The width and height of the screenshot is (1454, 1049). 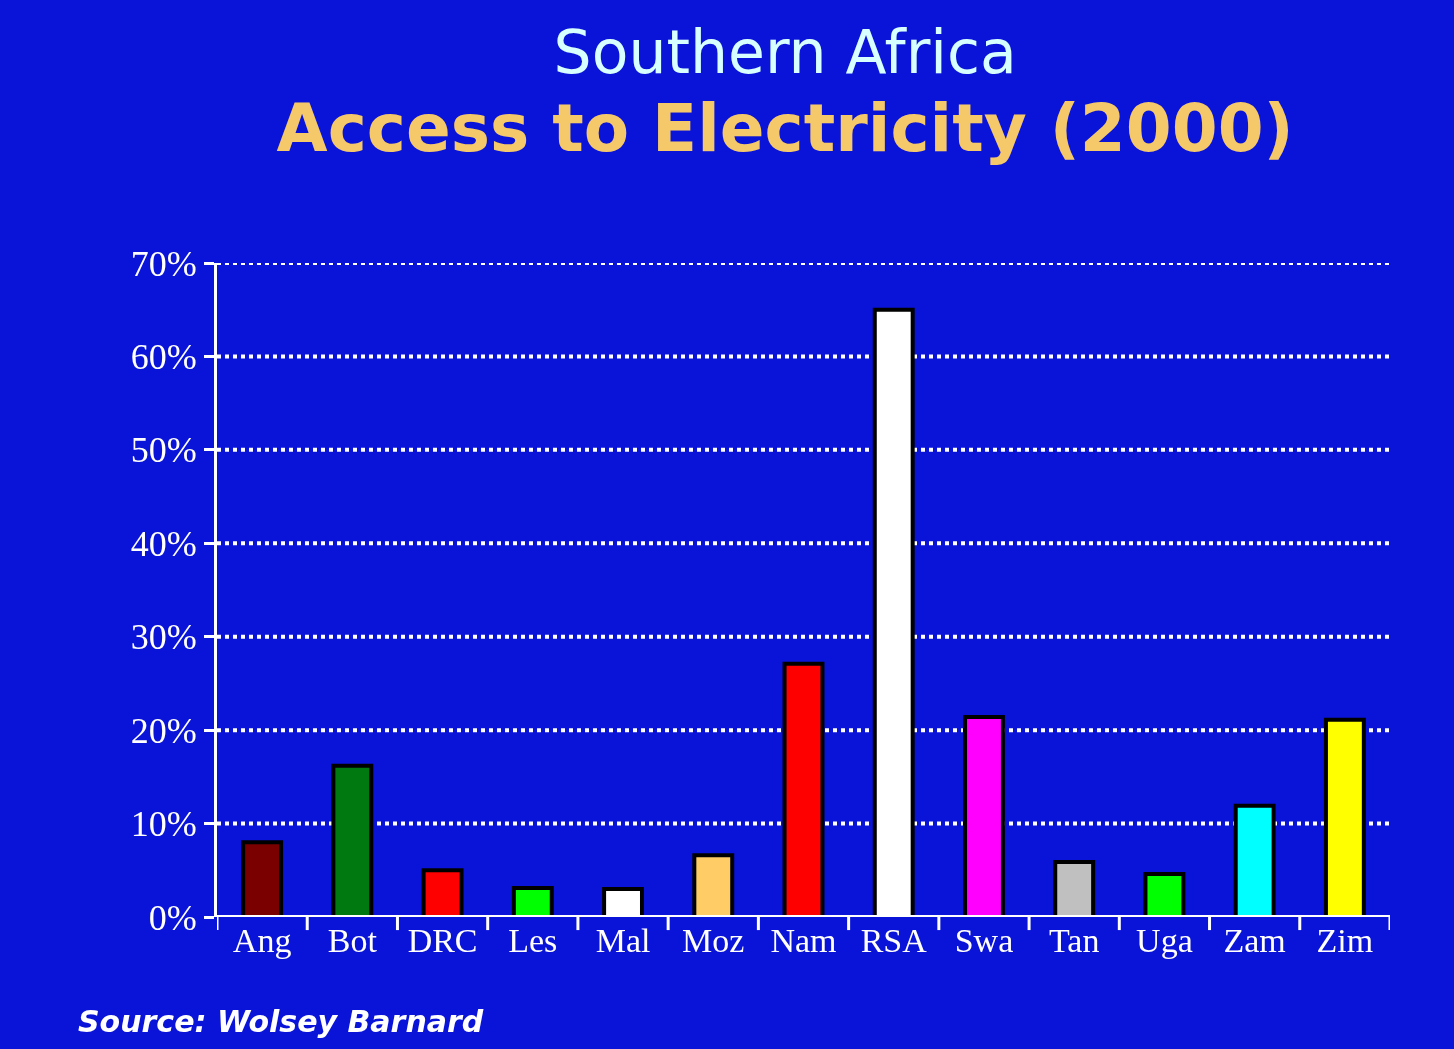 I want to click on x-tick-label: Mal, so click(x=623, y=940).